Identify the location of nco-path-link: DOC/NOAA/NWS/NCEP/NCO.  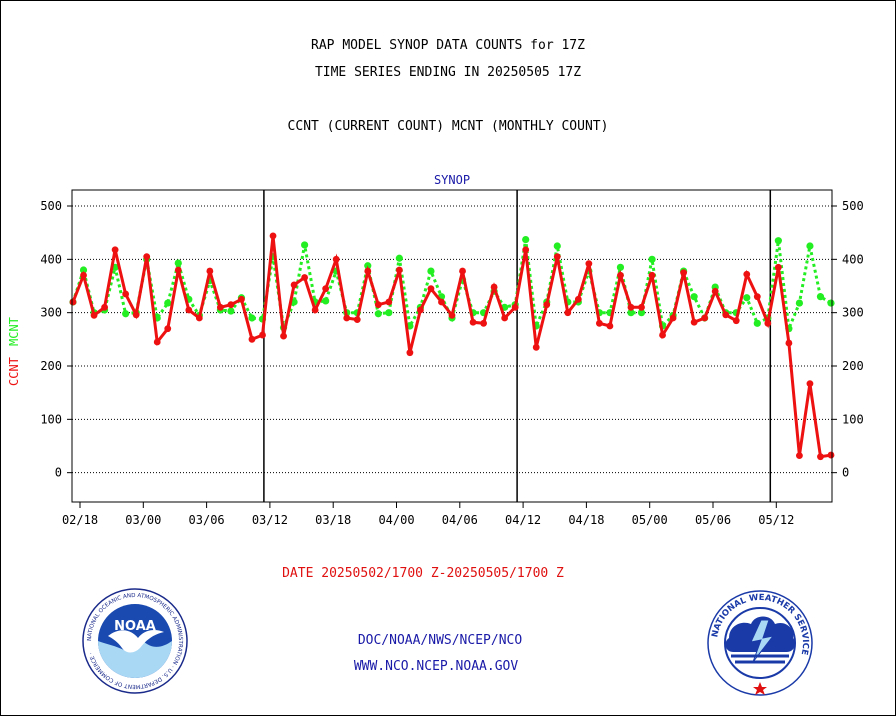
(440, 640).